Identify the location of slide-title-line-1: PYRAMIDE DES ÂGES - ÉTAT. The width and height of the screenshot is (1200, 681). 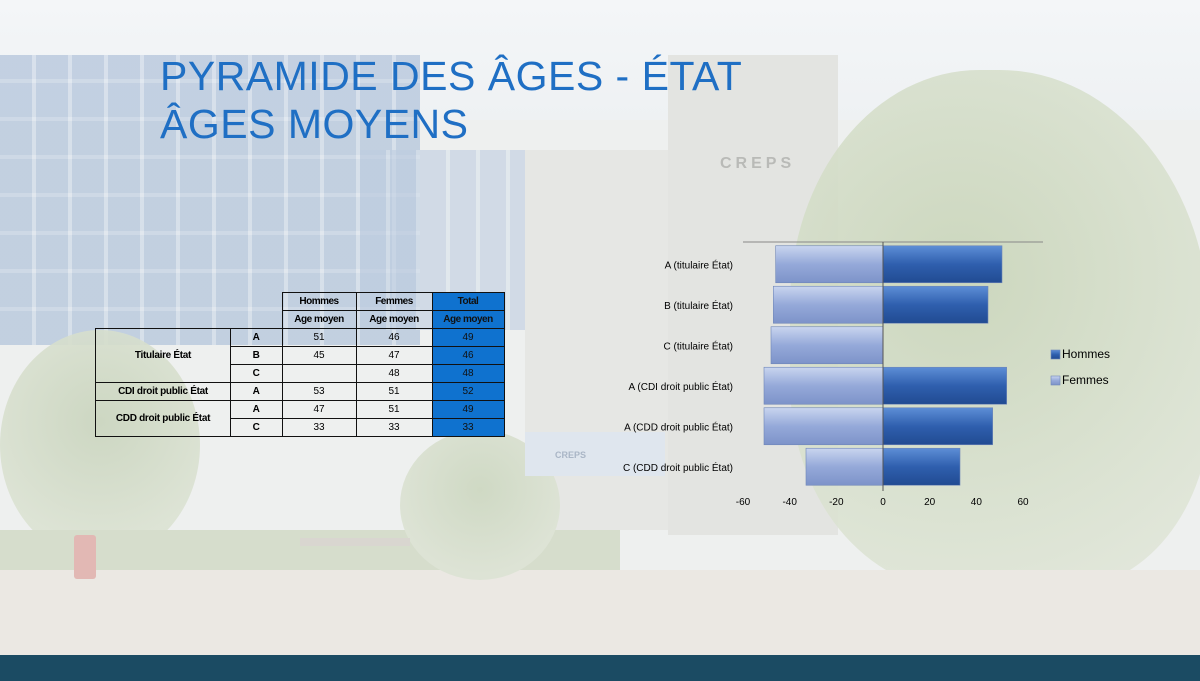
(451, 76).